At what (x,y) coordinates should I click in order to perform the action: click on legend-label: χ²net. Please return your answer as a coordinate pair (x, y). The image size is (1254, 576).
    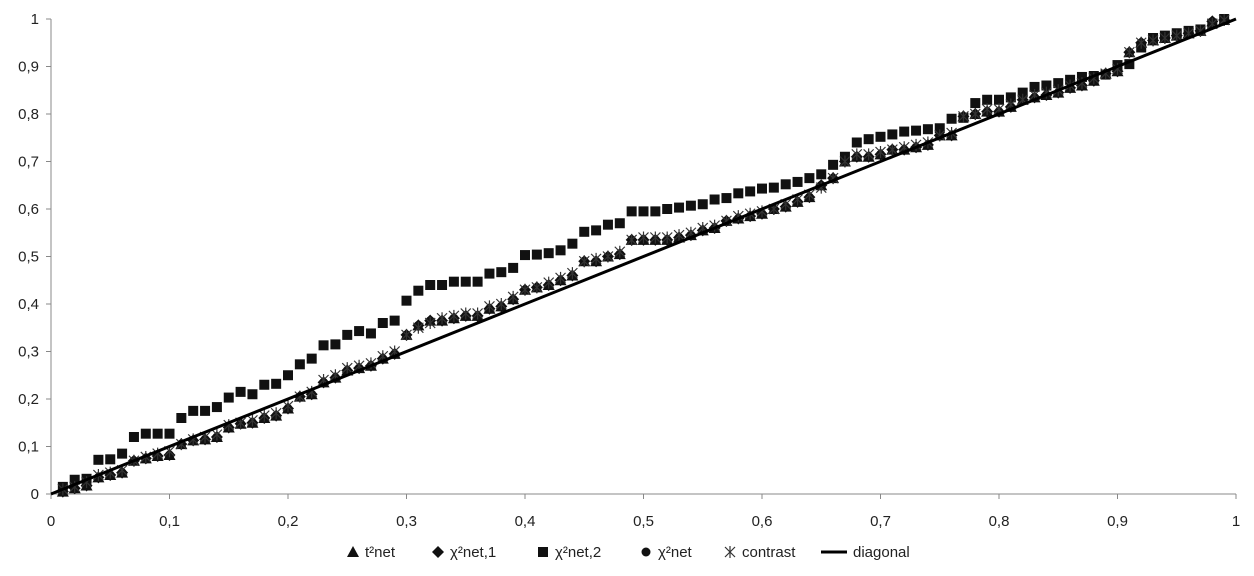
    Looking at the image, I should click on (675, 552).